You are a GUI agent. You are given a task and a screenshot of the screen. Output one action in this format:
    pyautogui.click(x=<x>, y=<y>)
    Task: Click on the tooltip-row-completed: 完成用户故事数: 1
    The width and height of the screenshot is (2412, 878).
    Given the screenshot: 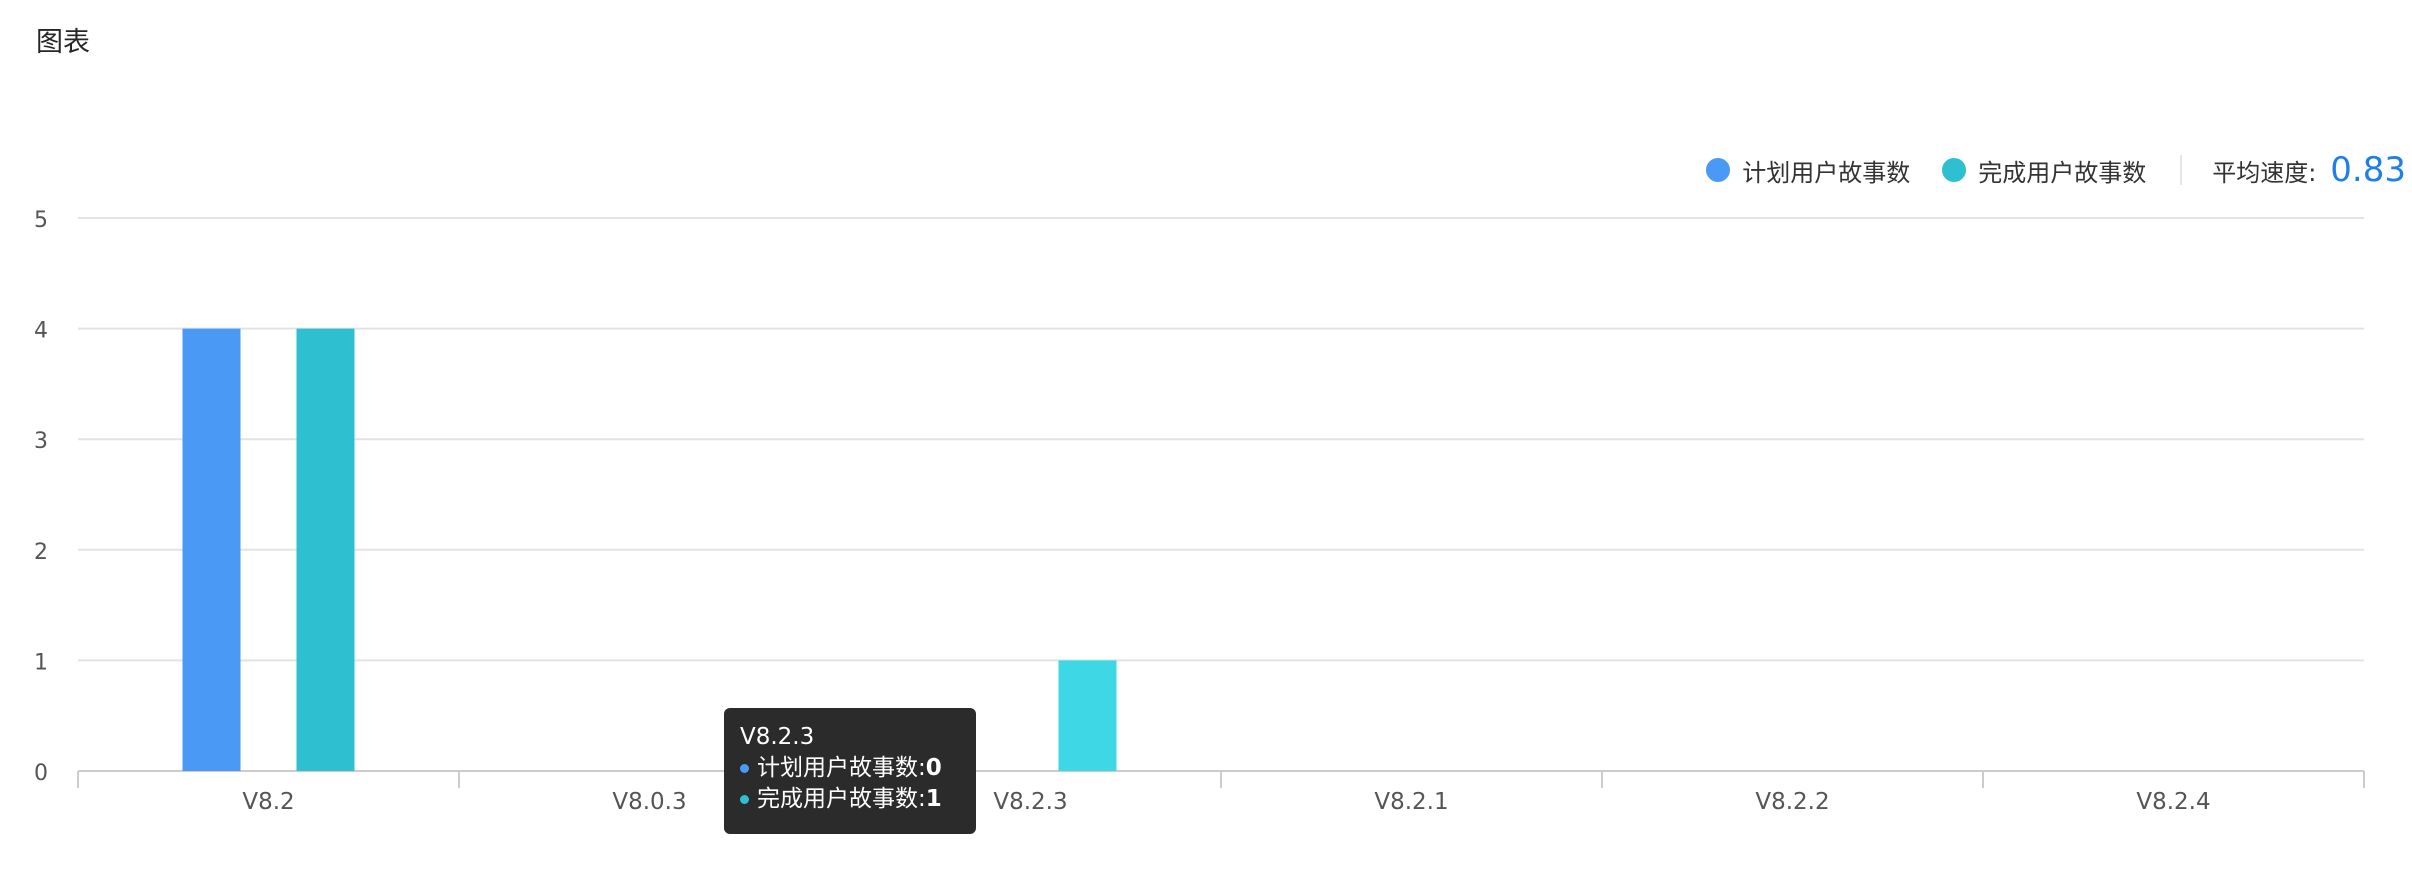 What is the action you would take?
    pyautogui.click(x=850, y=799)
    